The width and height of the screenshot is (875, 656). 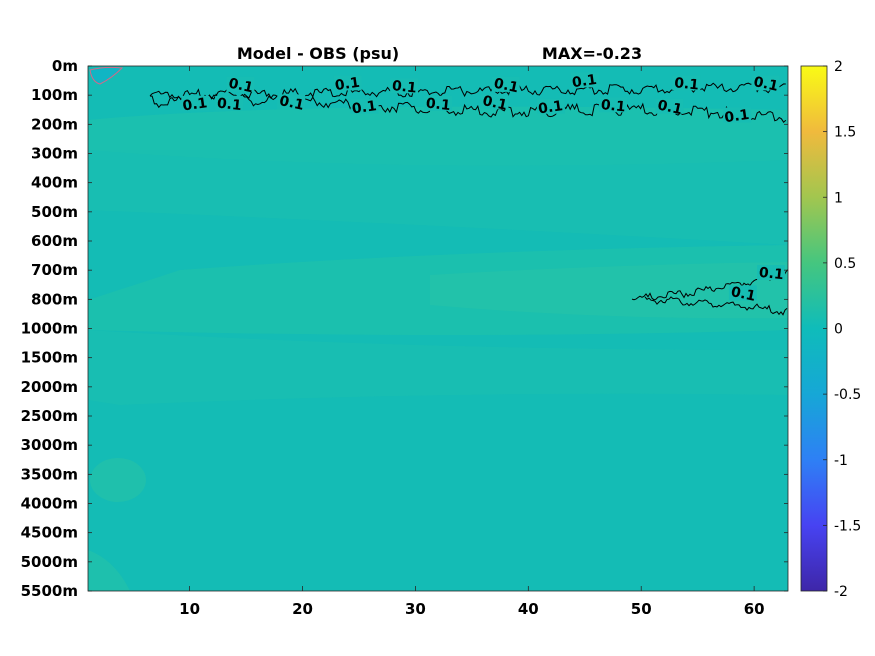 I want to click on chart-title: Model - OBS (psu), so click(x=318, y=53).